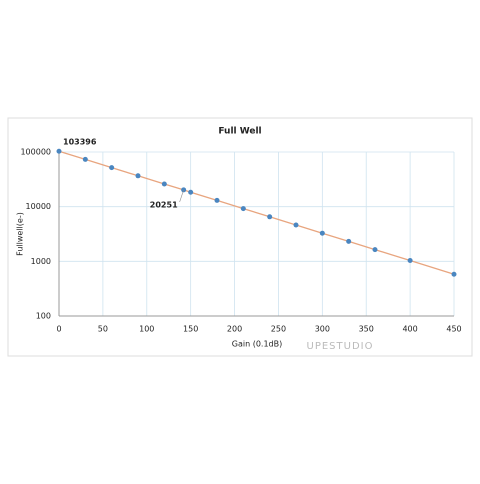  I want to click on x-tick-label: 200, so click(234, 329).